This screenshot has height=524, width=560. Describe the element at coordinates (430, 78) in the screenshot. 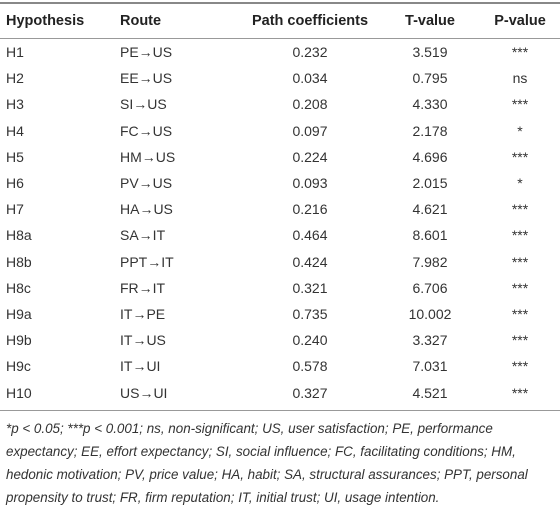

I see `table-cell: 0.795` at that location.